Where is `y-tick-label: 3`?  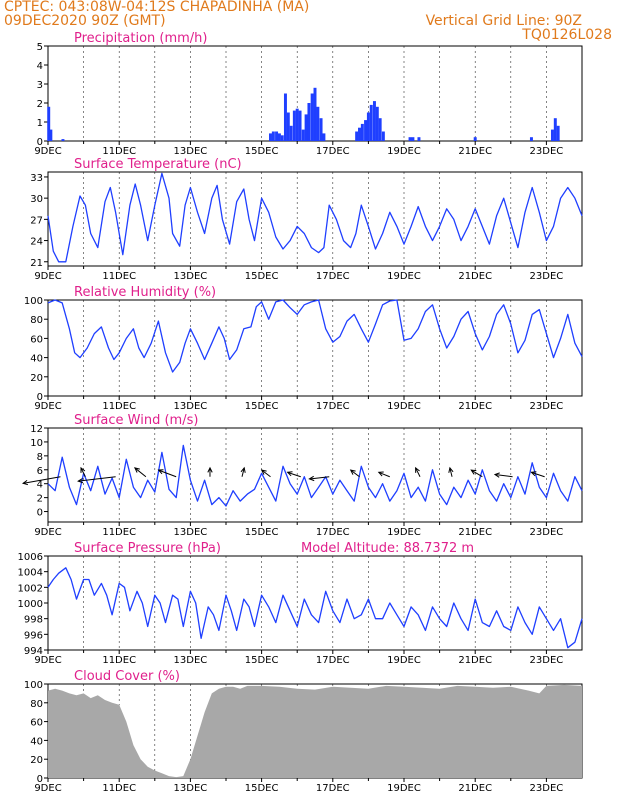
y-tick-label: 3 is located at coordinates (40, 85).